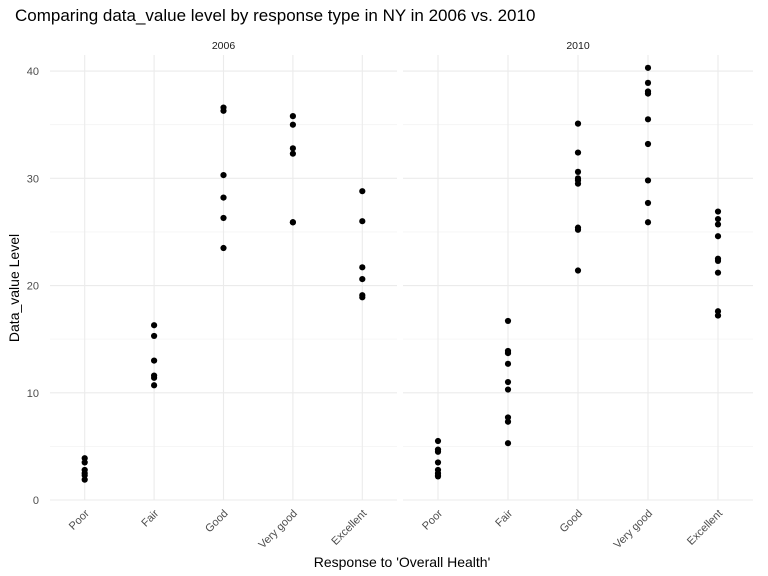 The width and height of the screenshot is (768, 576). I want to click on x-axis-title: Response to 'Overall Health', so click(402, 562).